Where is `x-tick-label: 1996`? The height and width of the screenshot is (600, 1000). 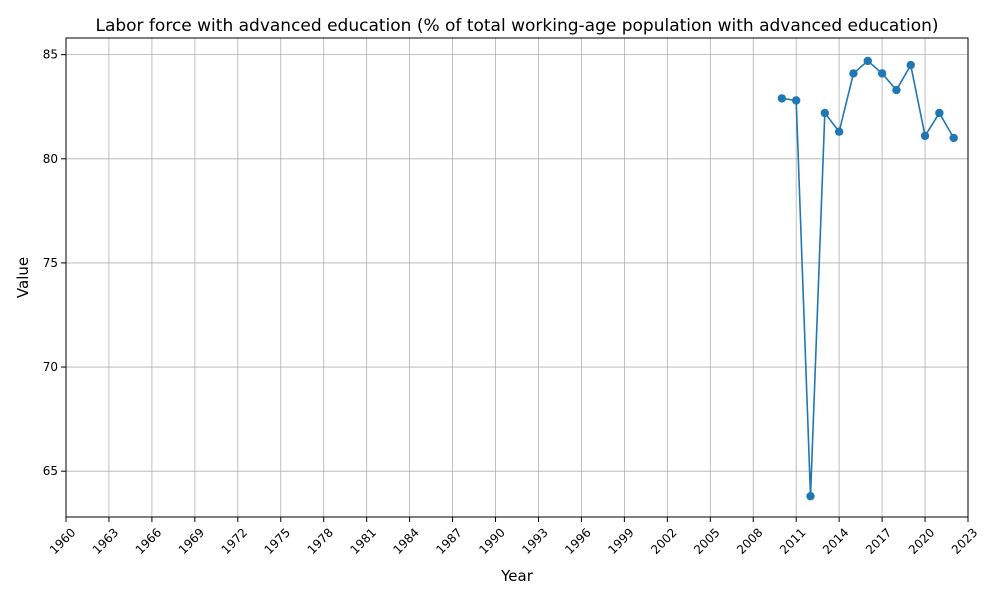
x-tick-label: 1996 is located at coordinates (577, 540).